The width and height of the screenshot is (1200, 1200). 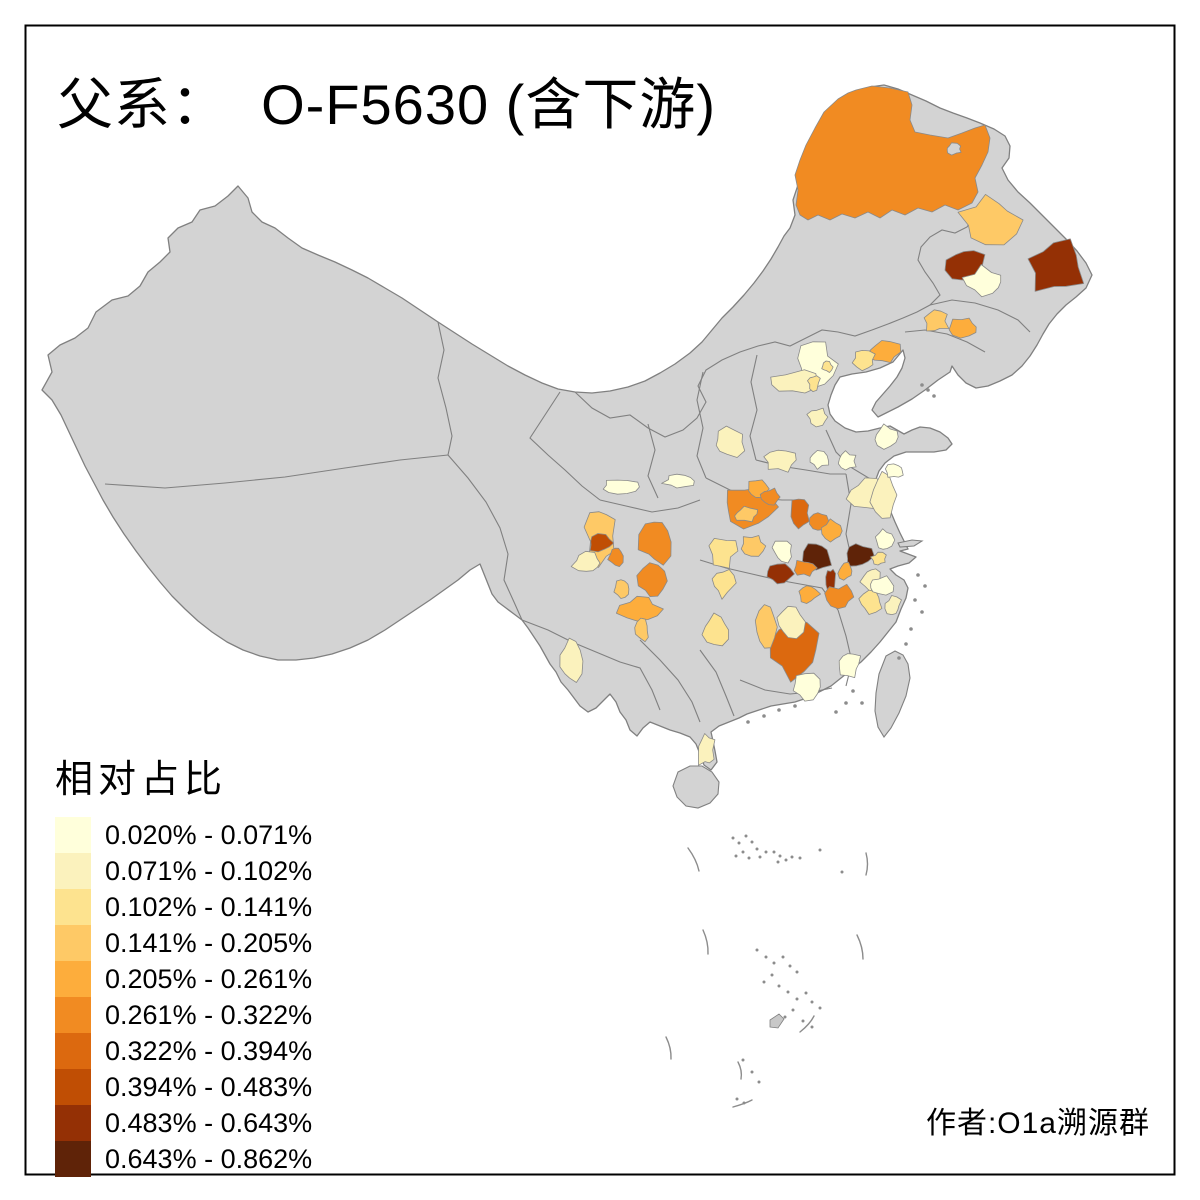 I want to click on legend-row: 0.483% - 0.643%, so click(x=183, y=1123).